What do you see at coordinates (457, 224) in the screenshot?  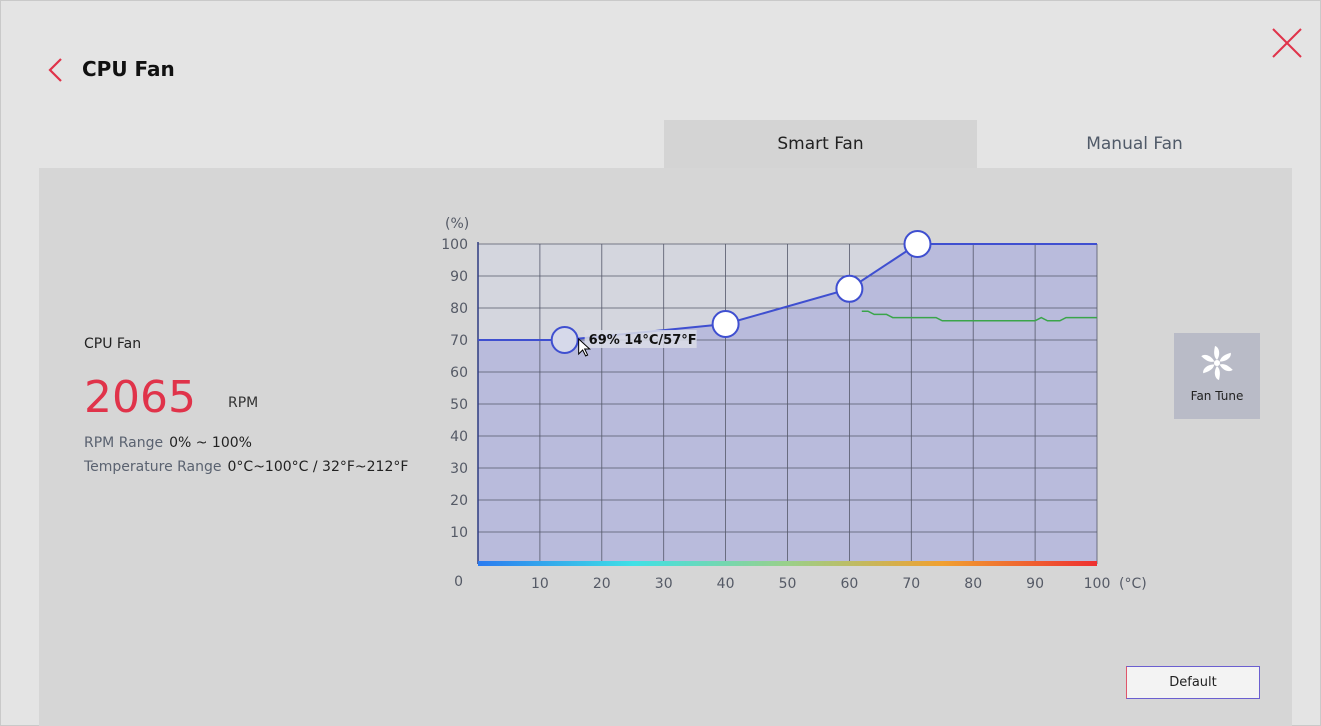 I see `y-unit-label: (%)` at bounding box center [457, 224].